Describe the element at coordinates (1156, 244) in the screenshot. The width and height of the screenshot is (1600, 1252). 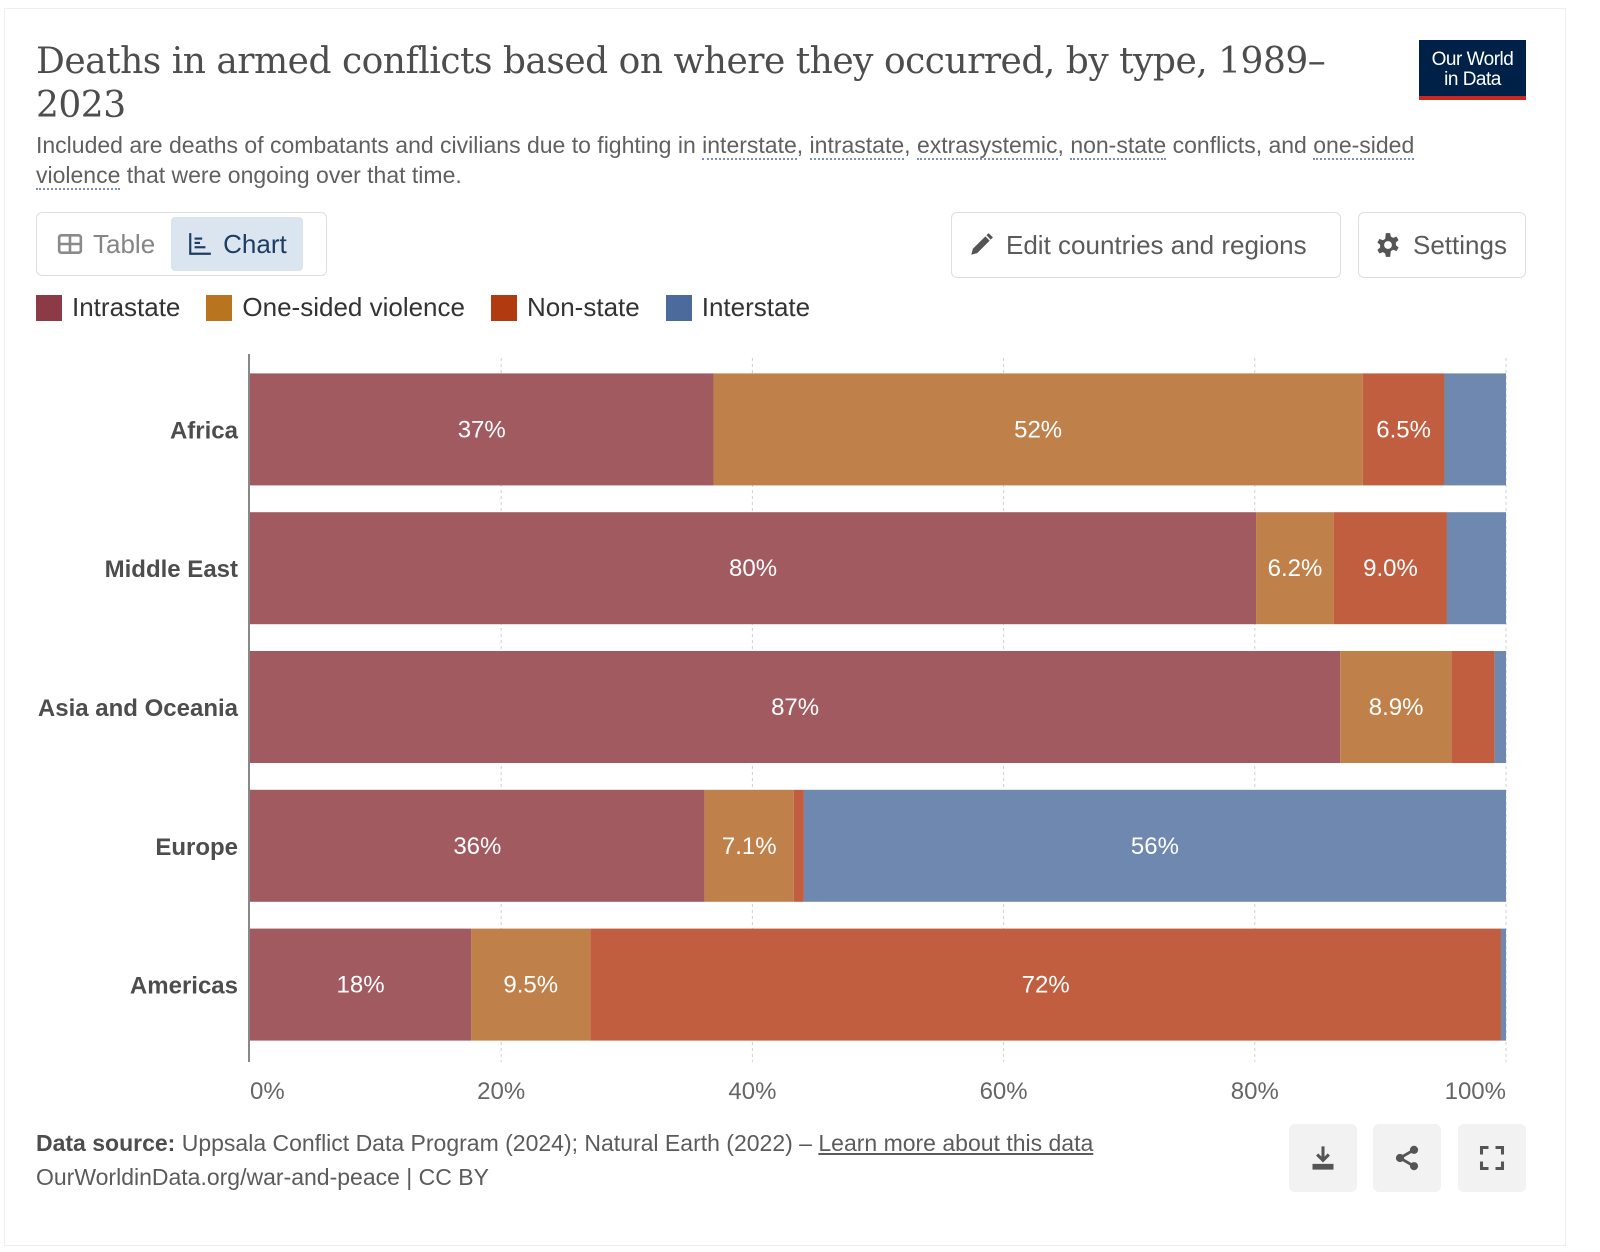
I see `edit-countries-label: Edit countries and regions` at that location.